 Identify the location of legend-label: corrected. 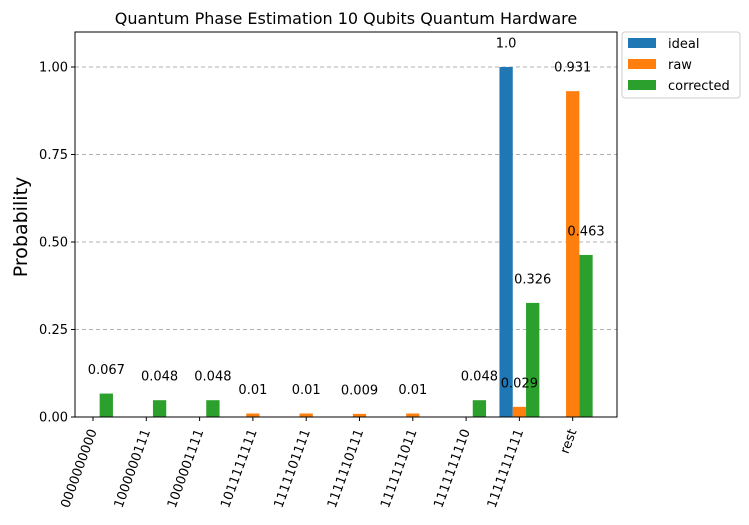
(699, 86).